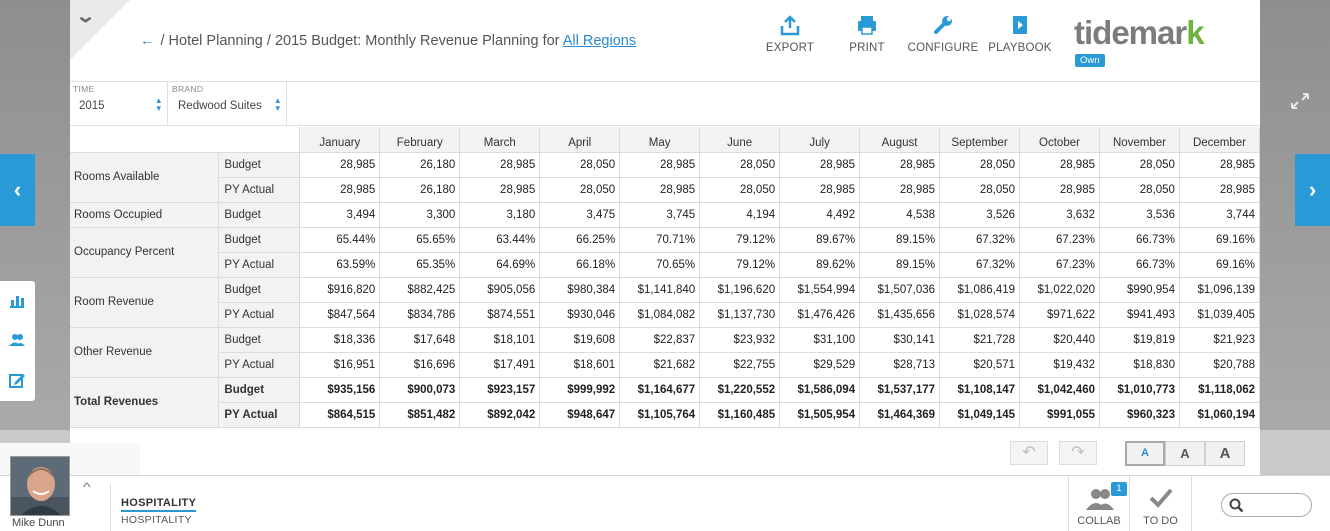 The width and height of the screenshot is (1330, 531). Describe the element at coordinates (980, 239) in the screenshot. I see `table-cell: 67.32%` at that location.